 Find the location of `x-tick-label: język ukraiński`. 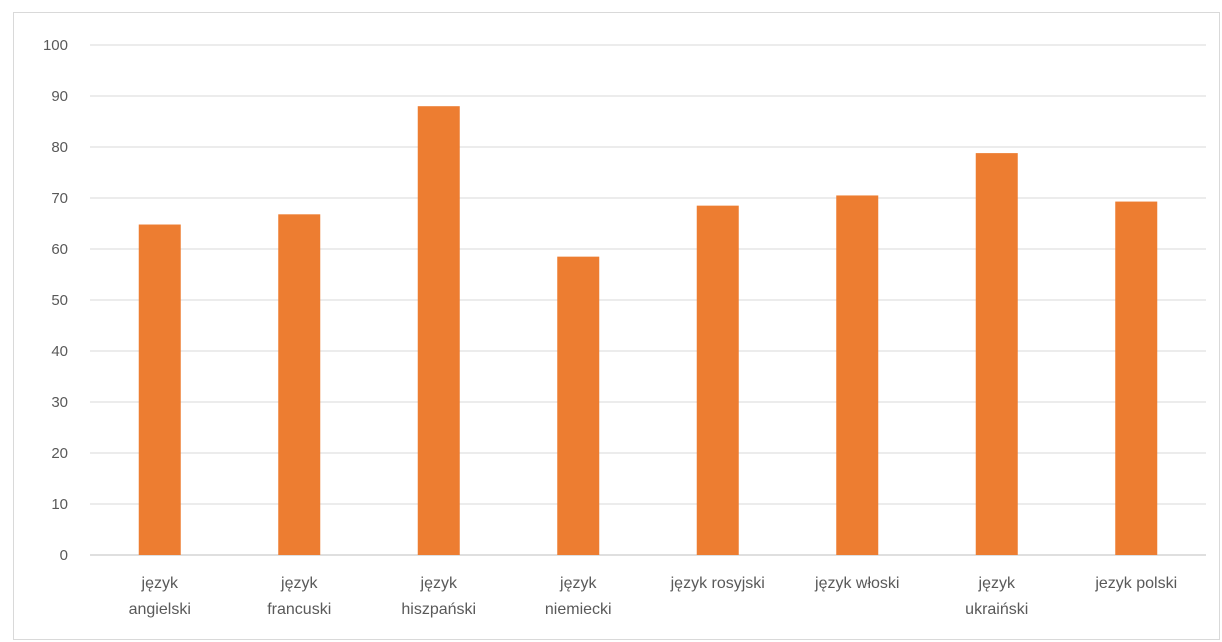

x-tick-label: język ukraiński is located at coordinates (996, 596).